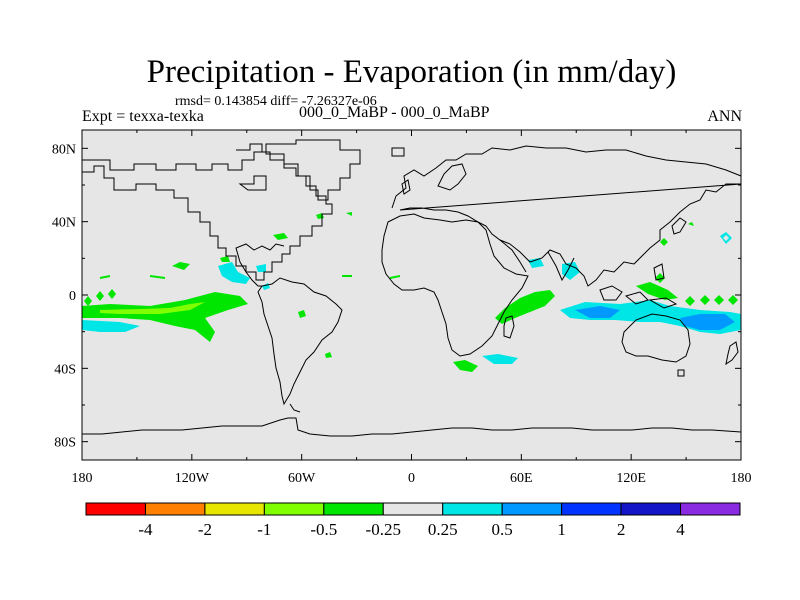 The image size is (800, 600). I want to click on scandinavia-outline, so click(452, 177).